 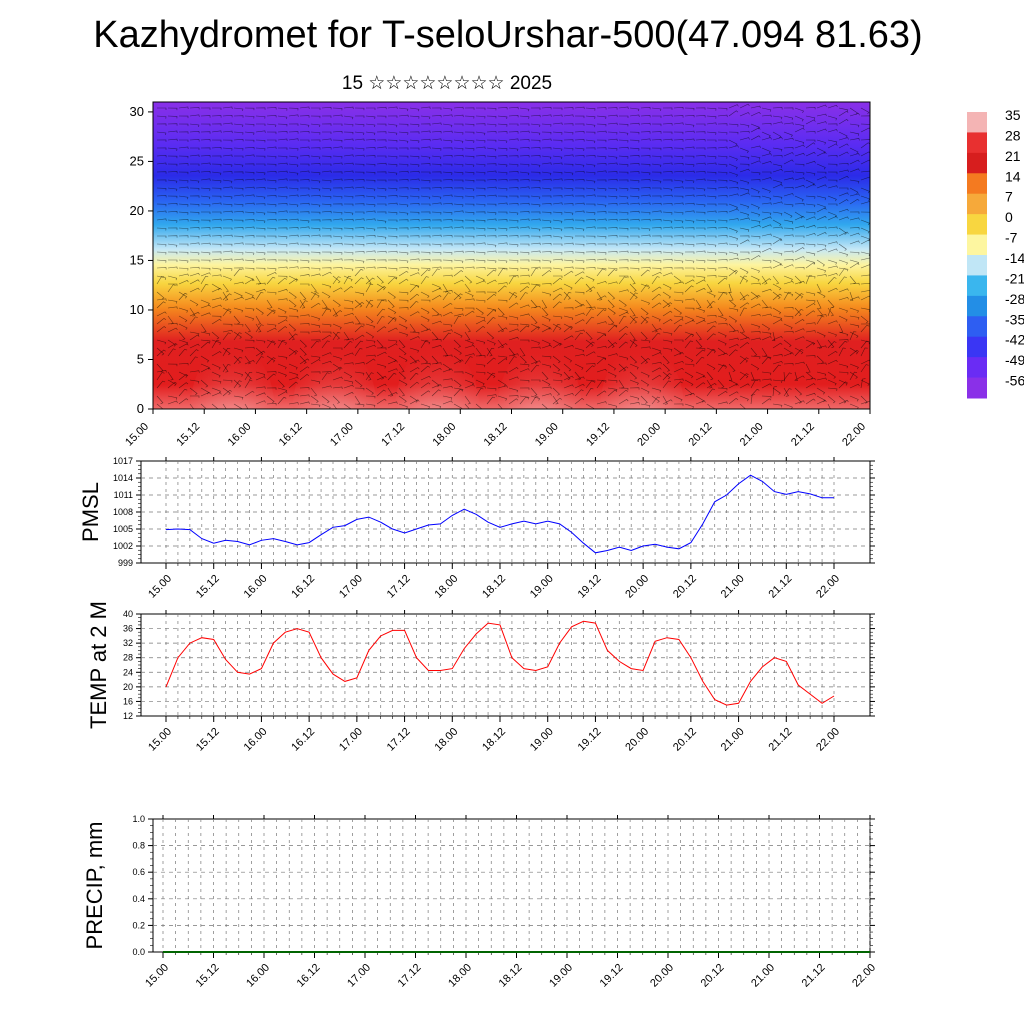 I want to click on colorbar-label: -14, so click(x=1014, y=258).